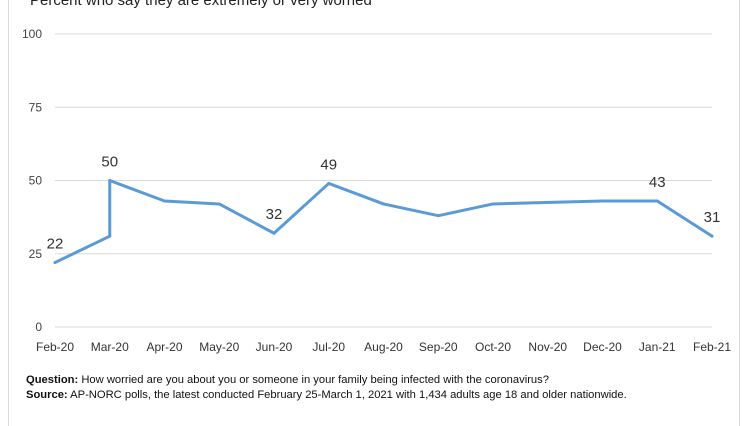 The image size is (747, 426). Describe the element at coordinates (38, 327) in the screenshot. I see `y-tick-label: 0` at that location.